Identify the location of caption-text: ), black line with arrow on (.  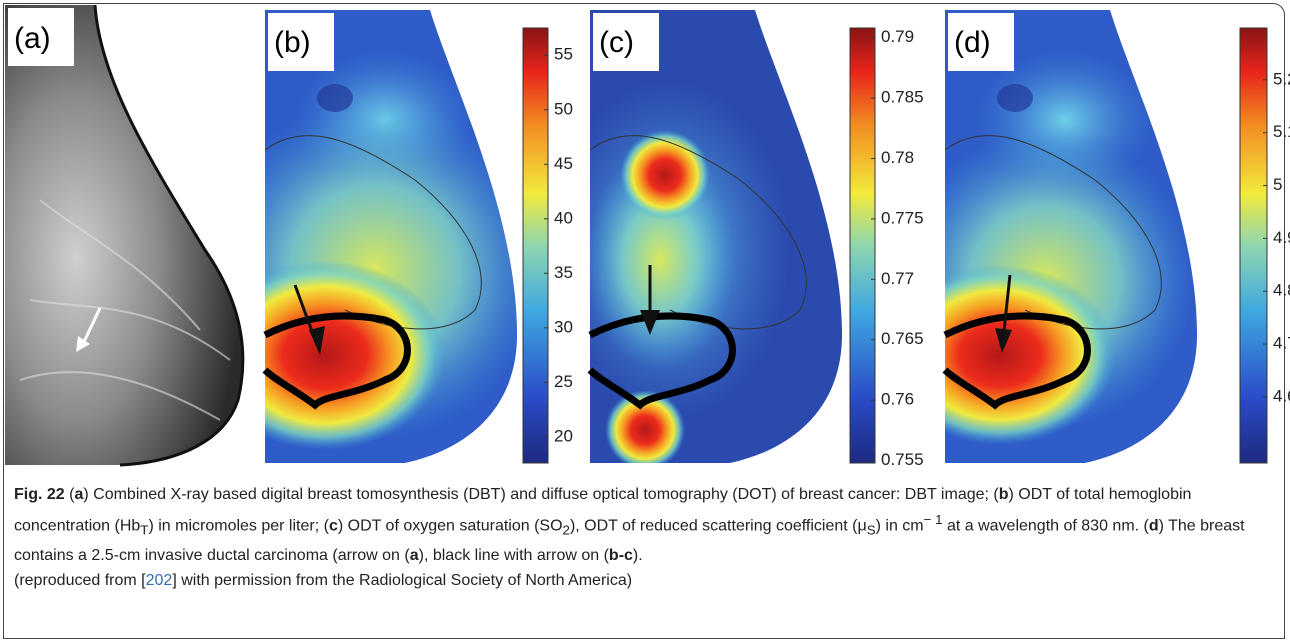
(513, 555).